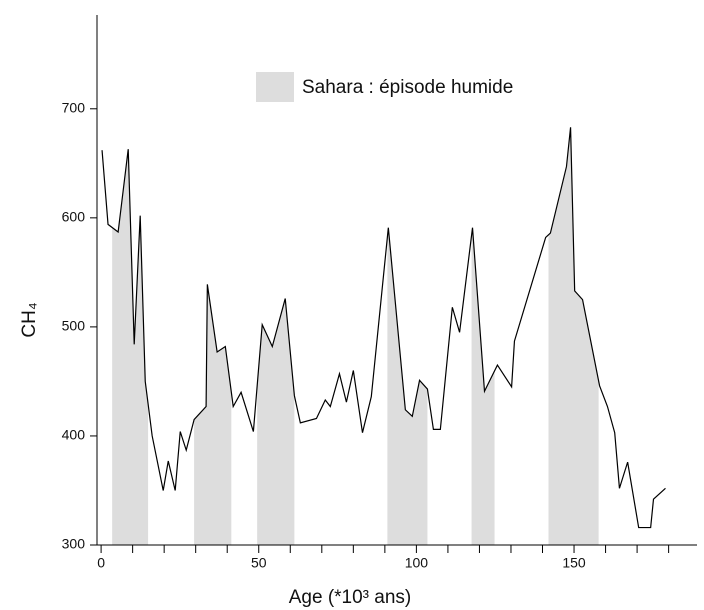  What do you see at coordinates (350, 597) in the screenshot?
I see `x-axis-label: Age (*10³ ans)` at bounding box center [350, 597].